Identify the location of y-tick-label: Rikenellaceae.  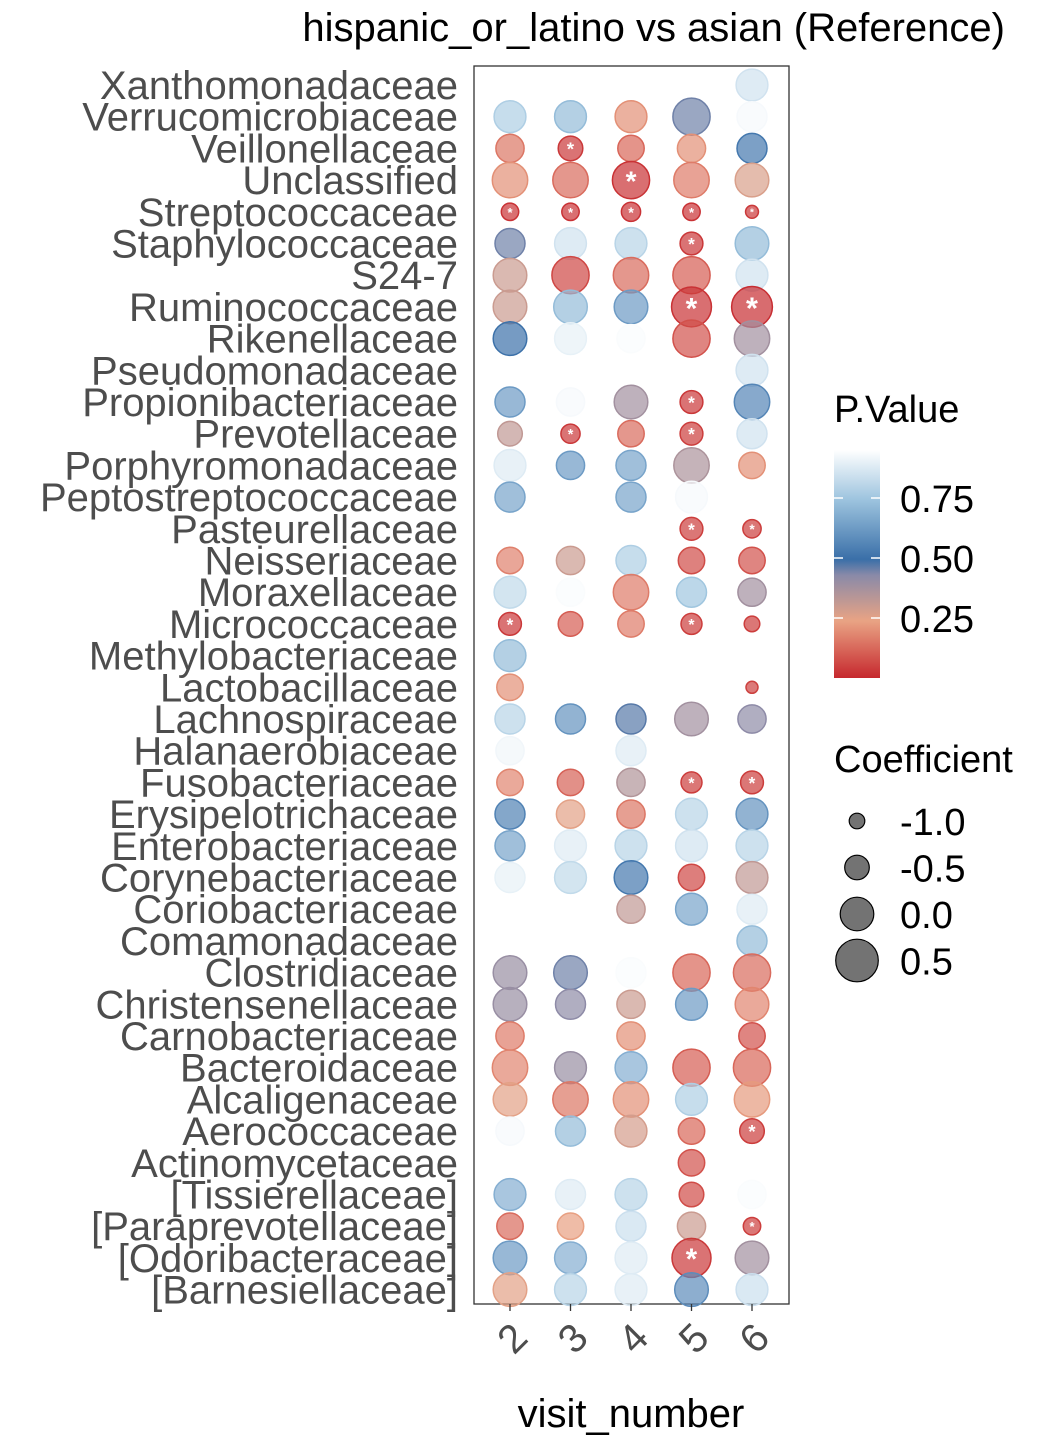
(332, 340).